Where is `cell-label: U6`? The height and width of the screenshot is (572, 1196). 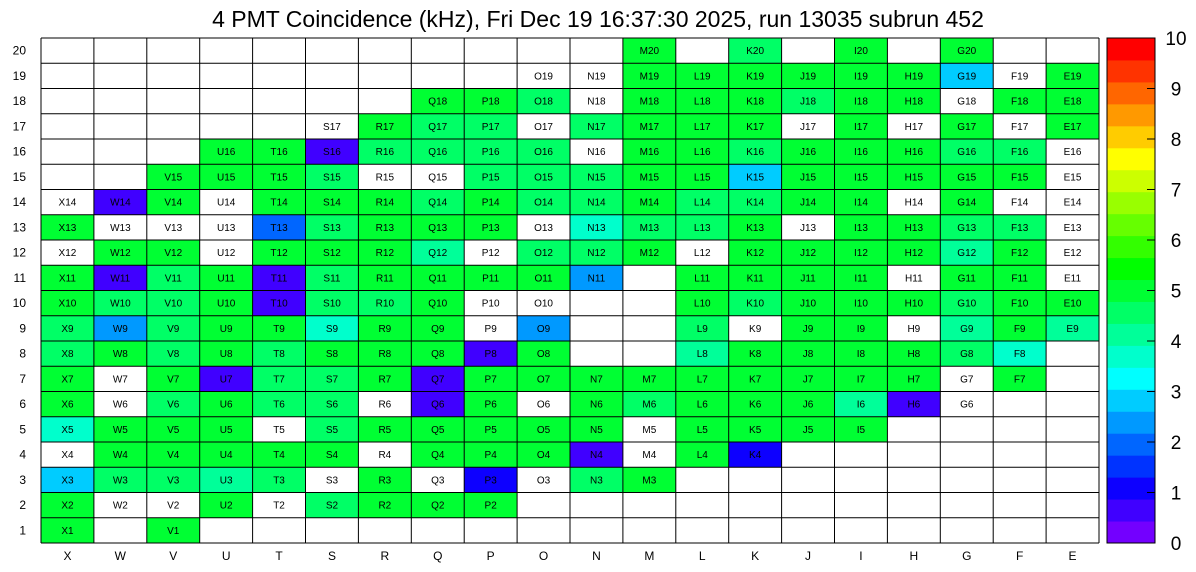
cell-label: U6 is located at coordinates (226, 405).